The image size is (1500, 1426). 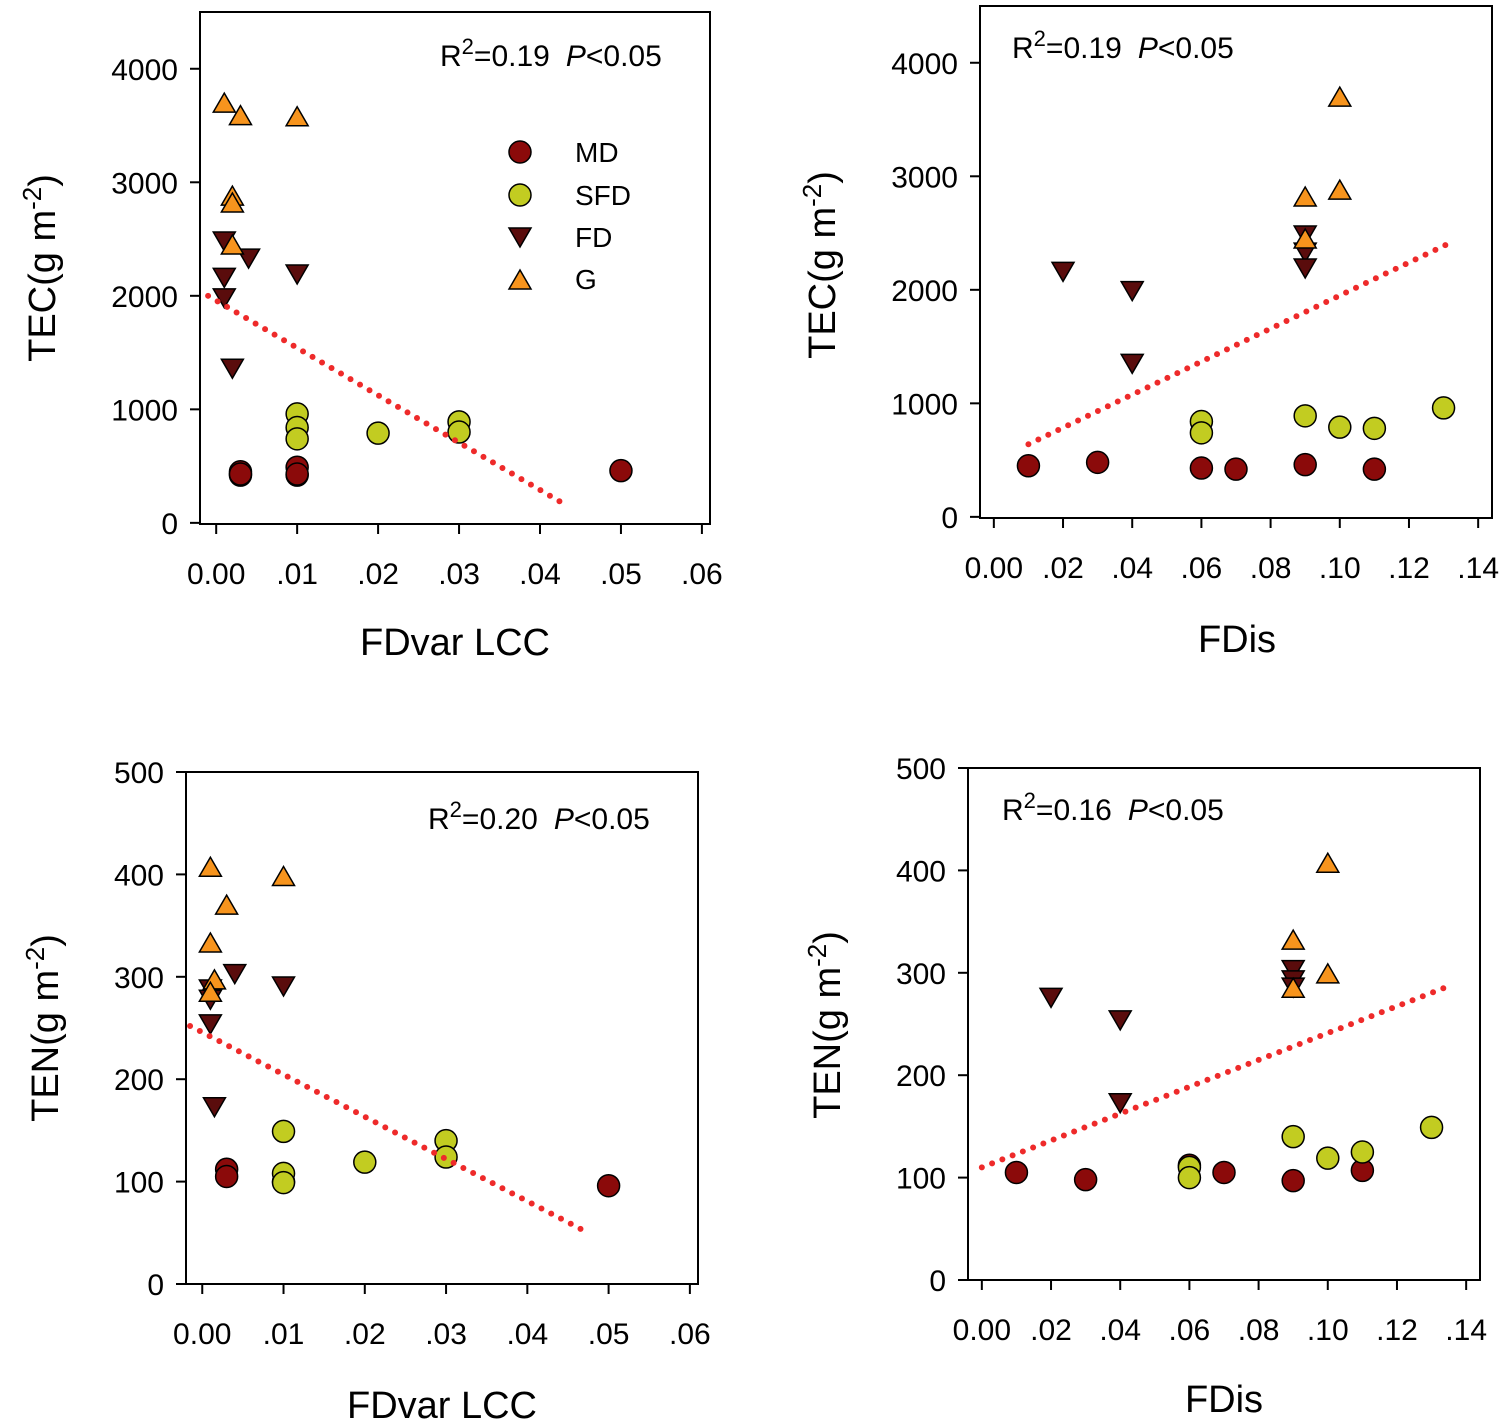 What do you see at coordinates (825, 1025) in the screenshot?
I see `y-axis-label: TEN(g m-2)` at bounding box center [825, 1025].